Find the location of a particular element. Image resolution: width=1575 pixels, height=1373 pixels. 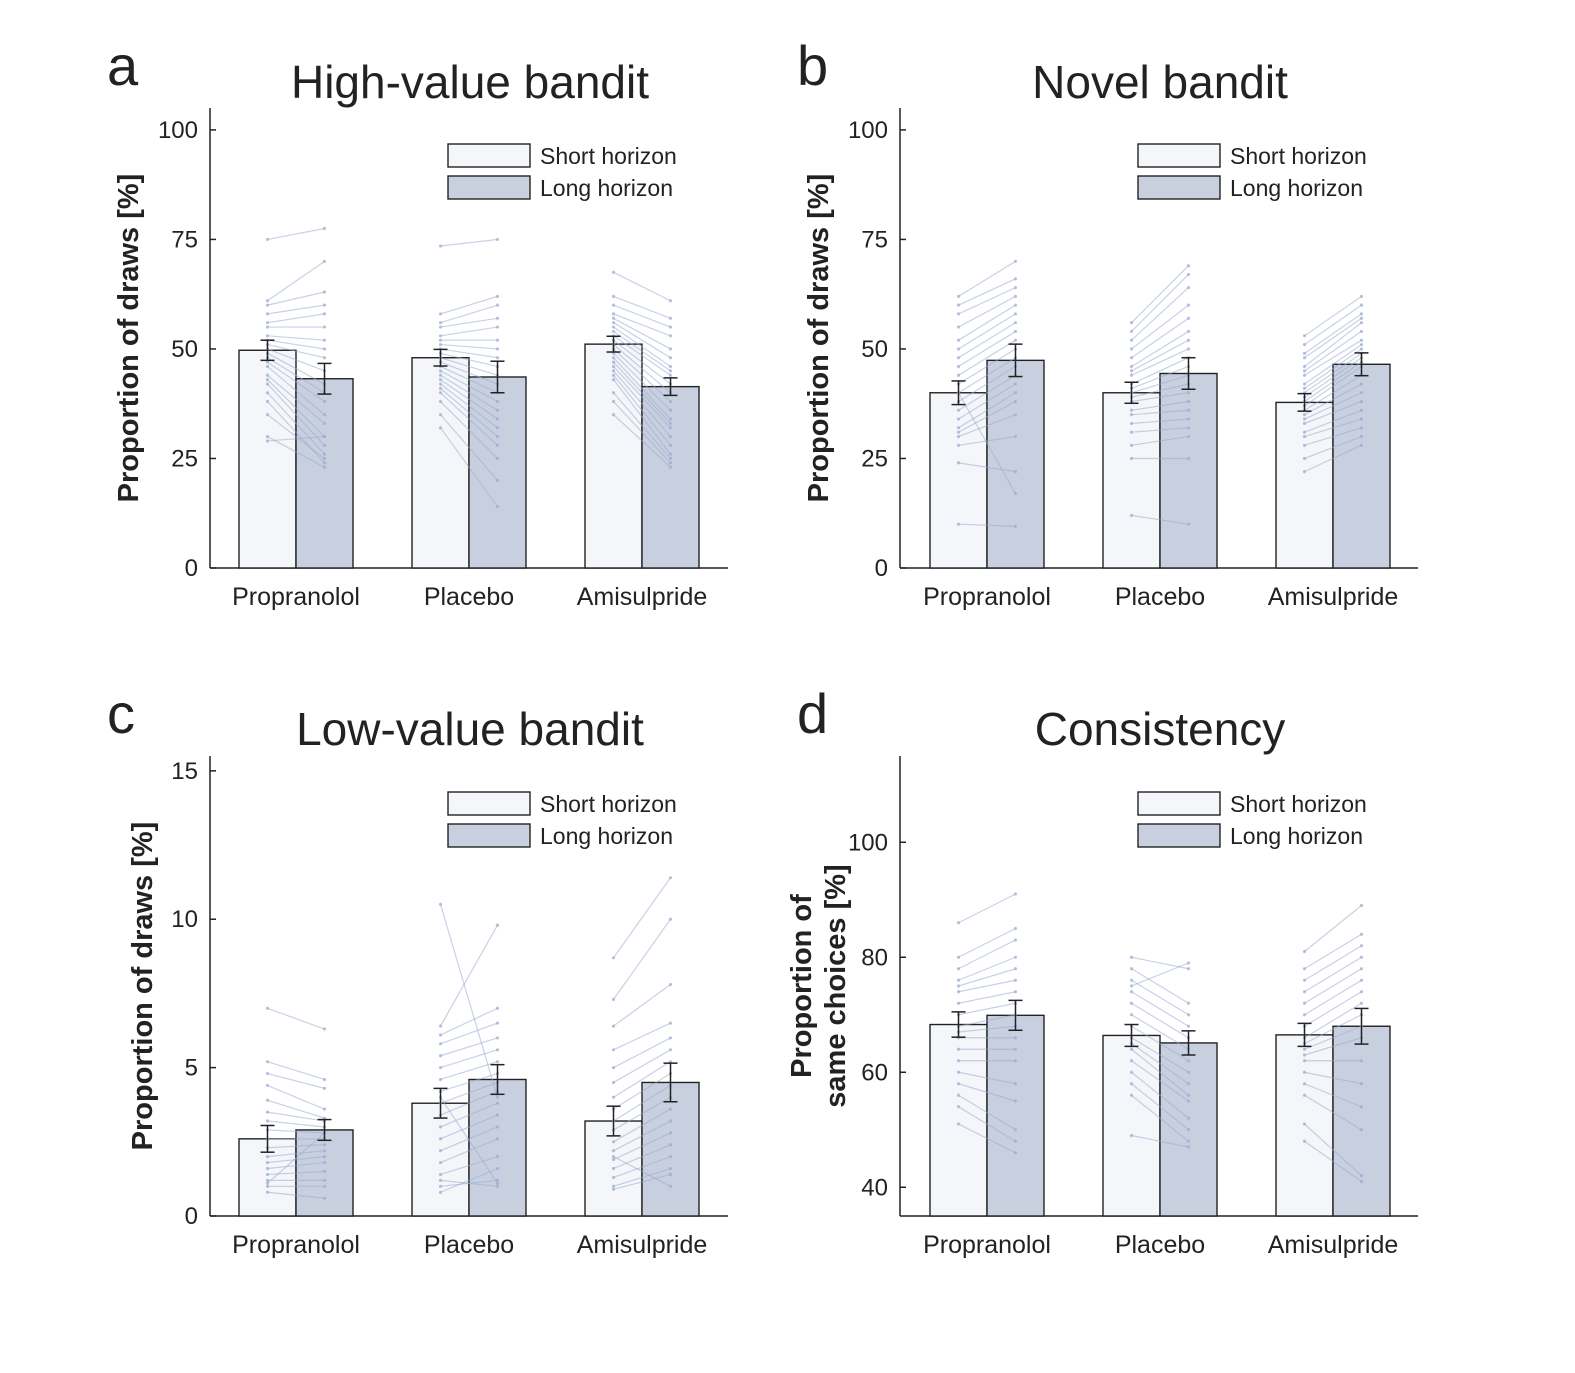

y-axis-label: Proportion of draws [%] is located at coordinates (819, 338).